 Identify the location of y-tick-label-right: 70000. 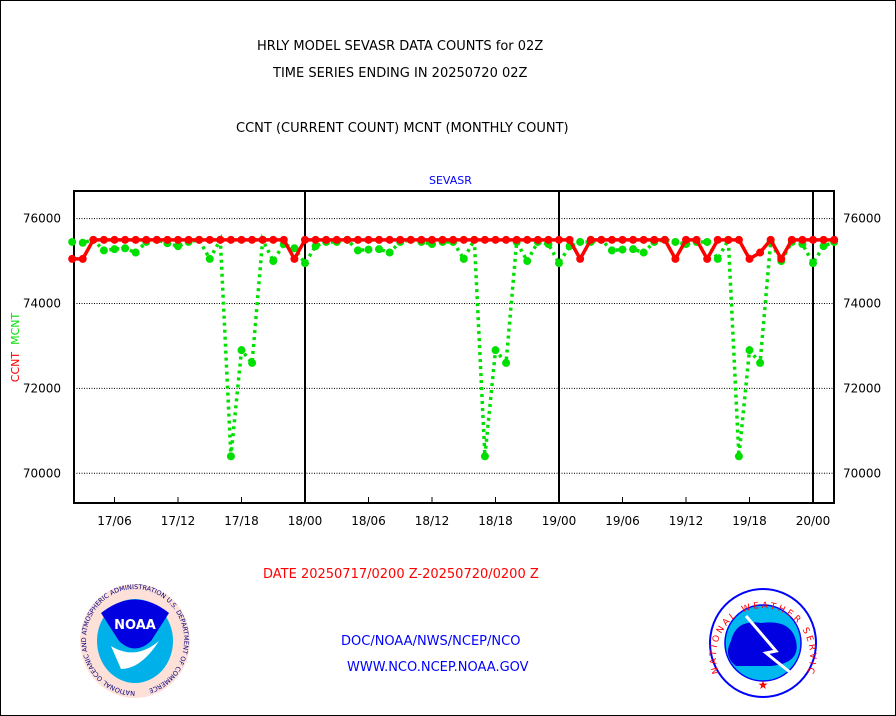
(862, 473).